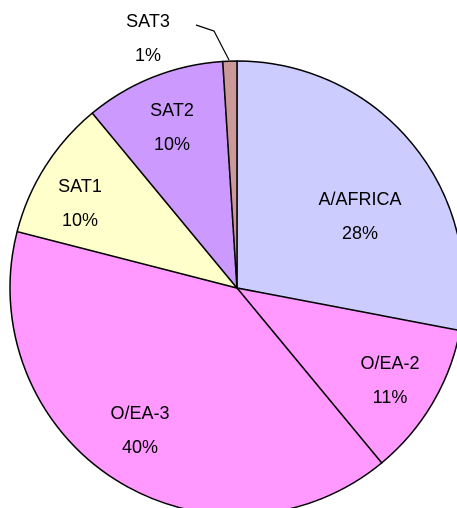 The height and width of the screenshot is (508, 457). What do you see at coordinates (390, 397) in the screenshot?
I see `slice-value-label: 11%` at bounding box center [390, 397].